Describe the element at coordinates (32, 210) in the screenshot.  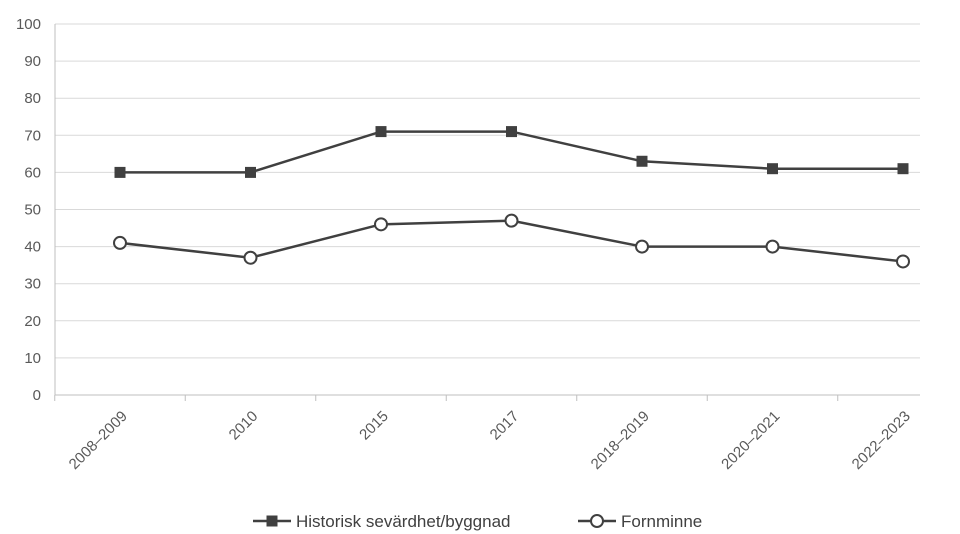
I see `y-tick-label: 50` at that location.